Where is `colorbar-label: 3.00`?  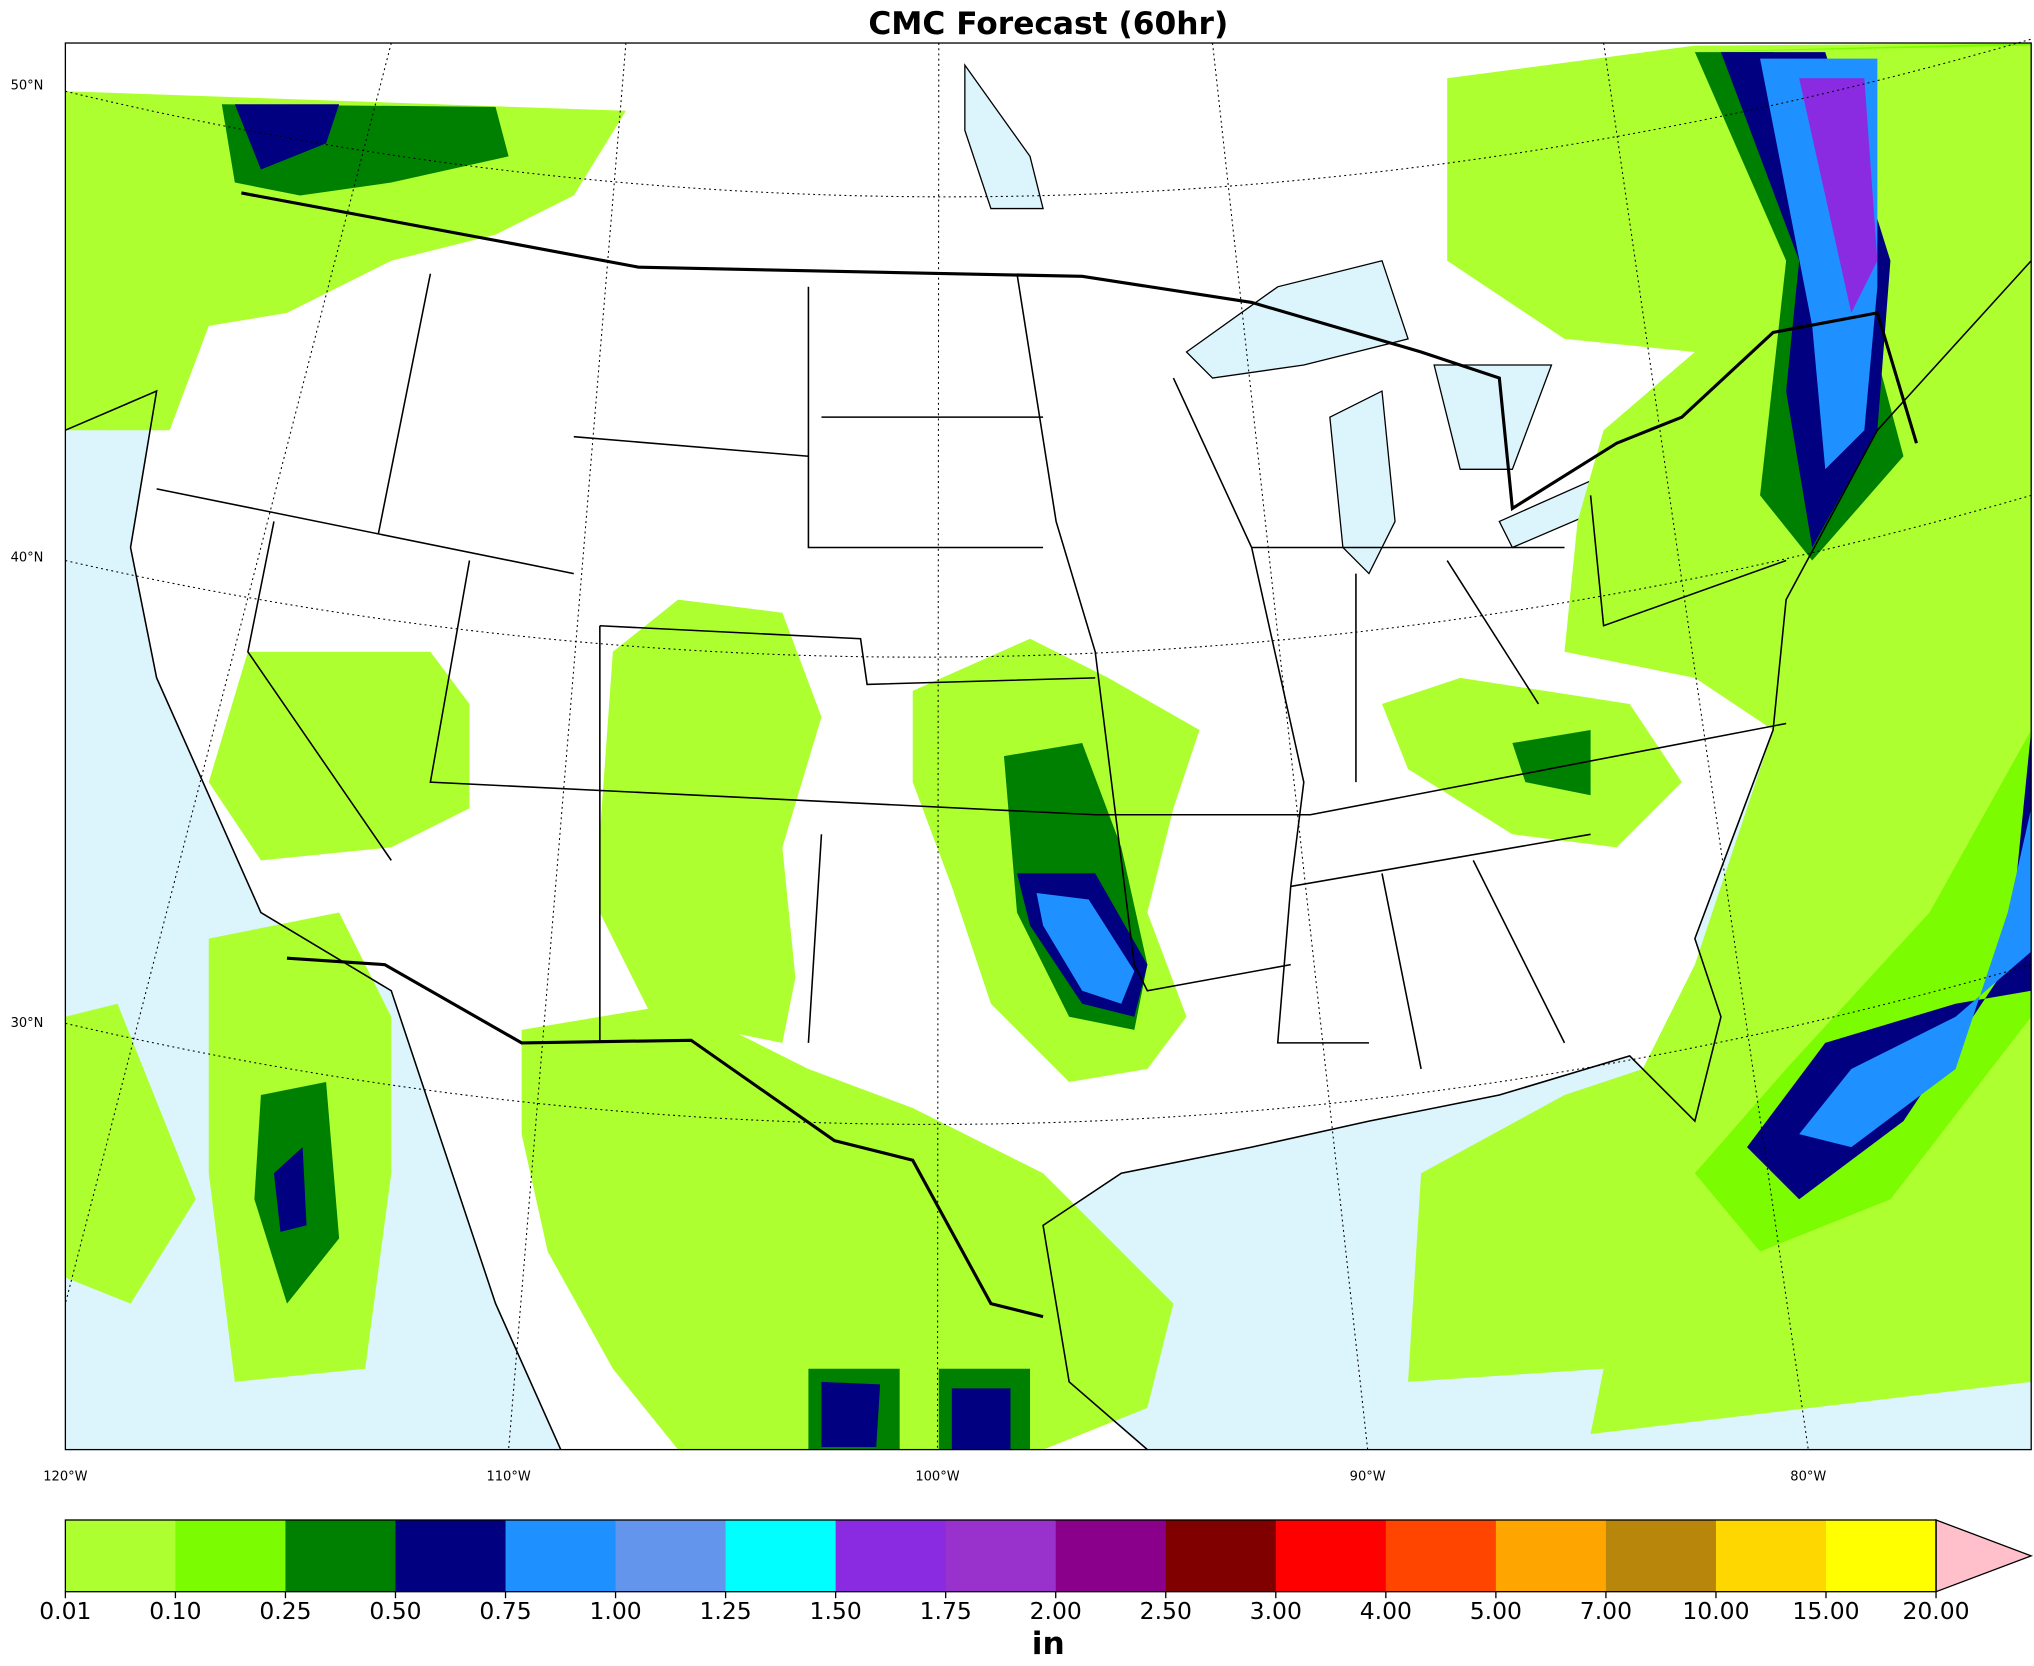
colorbar-label: 3.00 is located at coordinates (1276, 1611).